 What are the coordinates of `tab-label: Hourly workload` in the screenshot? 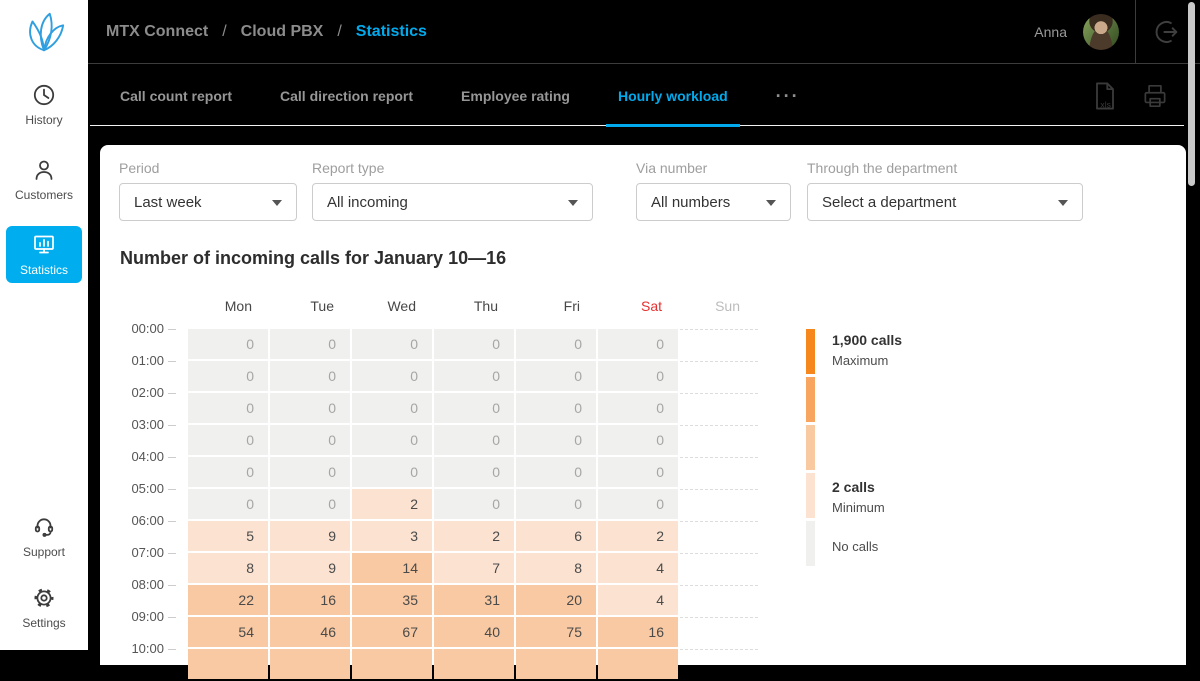 It's located at (672, 96).